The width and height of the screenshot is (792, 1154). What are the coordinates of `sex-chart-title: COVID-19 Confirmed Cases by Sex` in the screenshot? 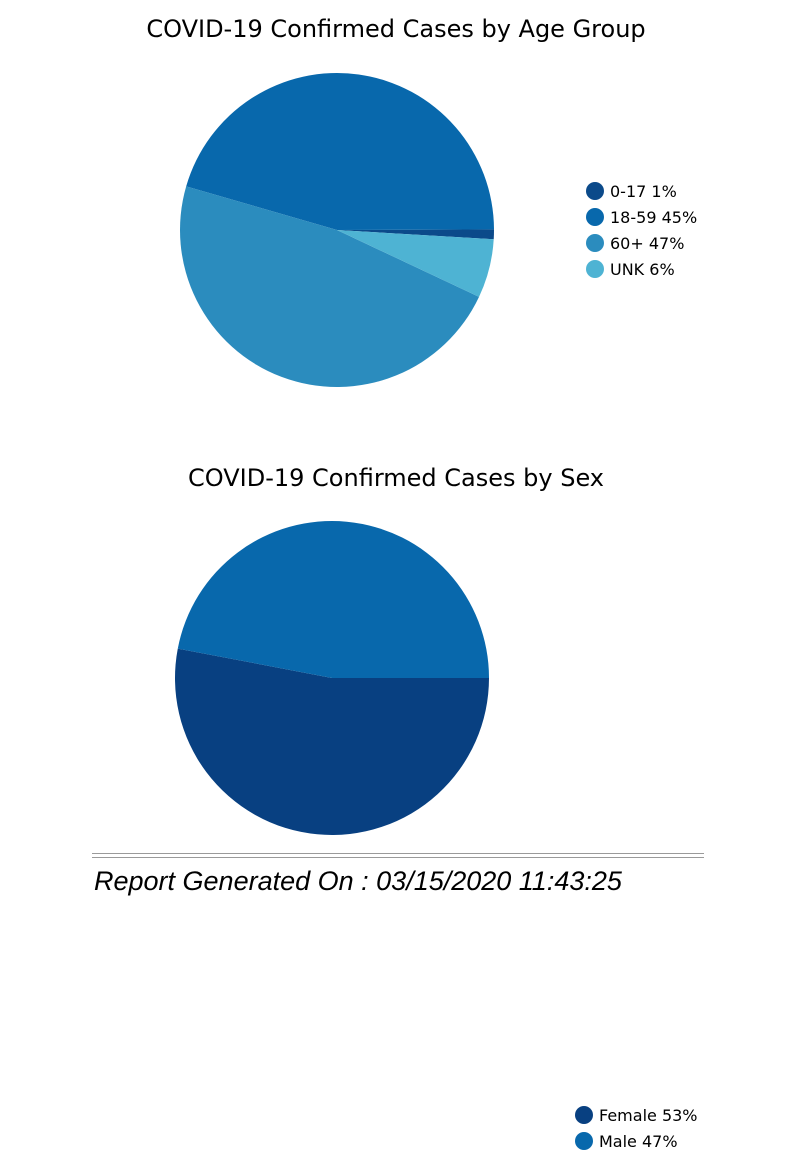 It's located at (396, 478).